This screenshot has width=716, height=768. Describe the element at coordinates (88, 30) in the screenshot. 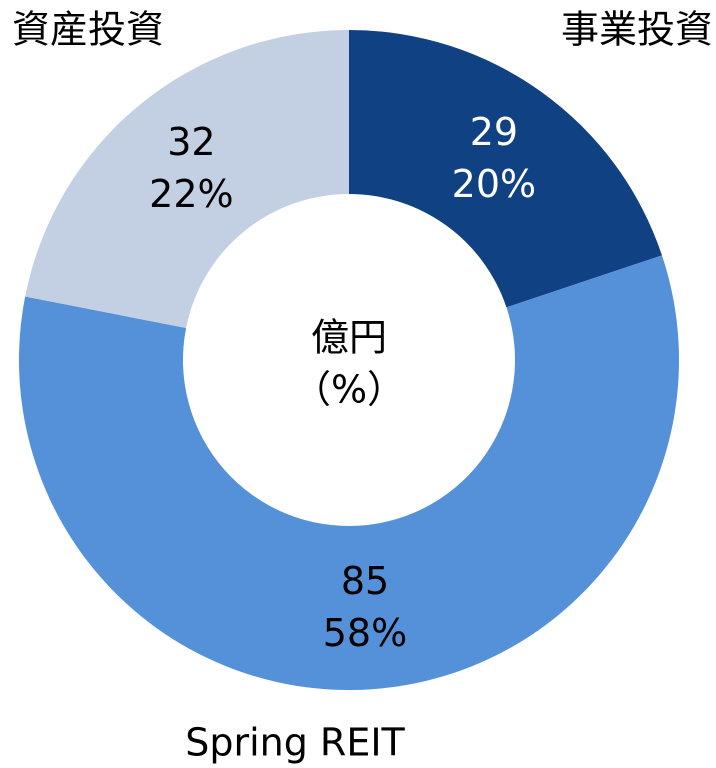

I see `category-label: 資産投資` at that location.